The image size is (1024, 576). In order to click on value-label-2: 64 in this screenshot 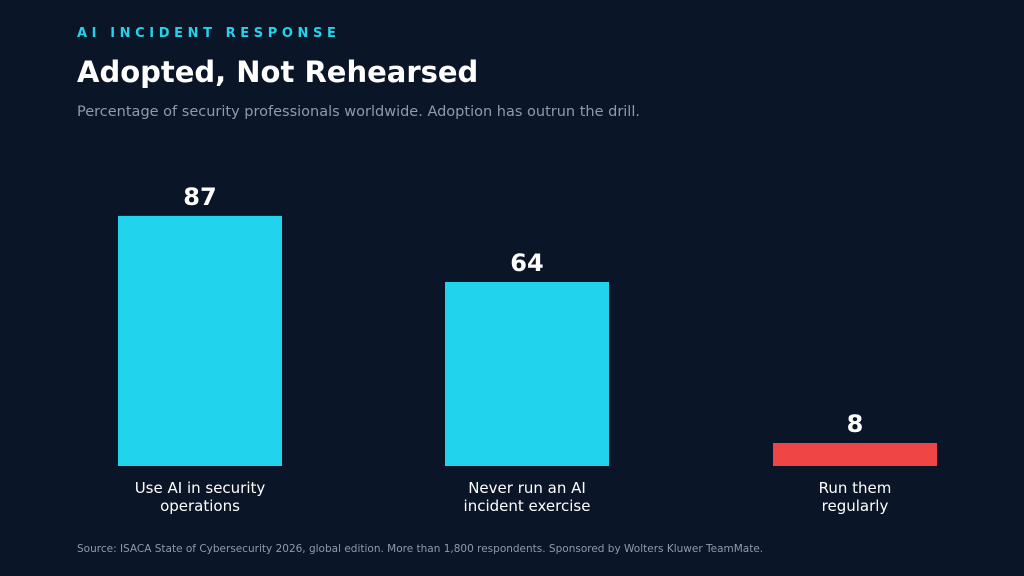, I will do `click(526, 263)`.